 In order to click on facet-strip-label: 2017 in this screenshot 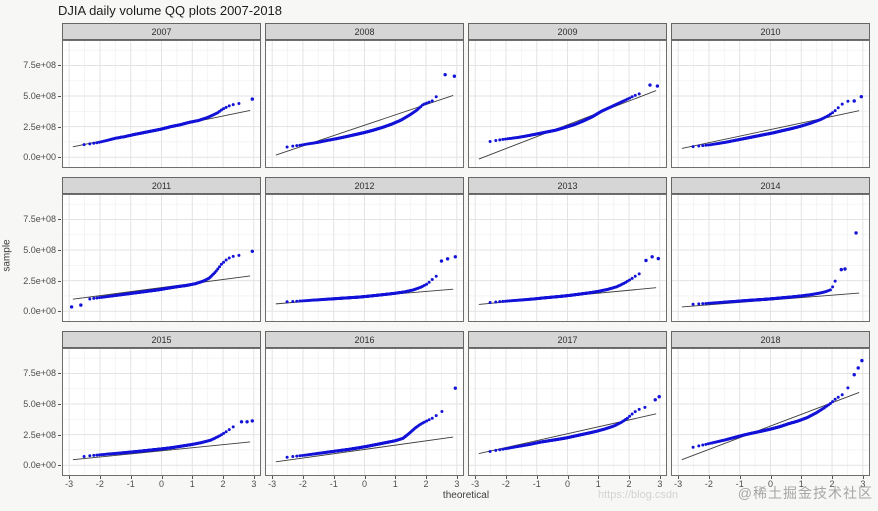, I will do `click(567, 339)`.